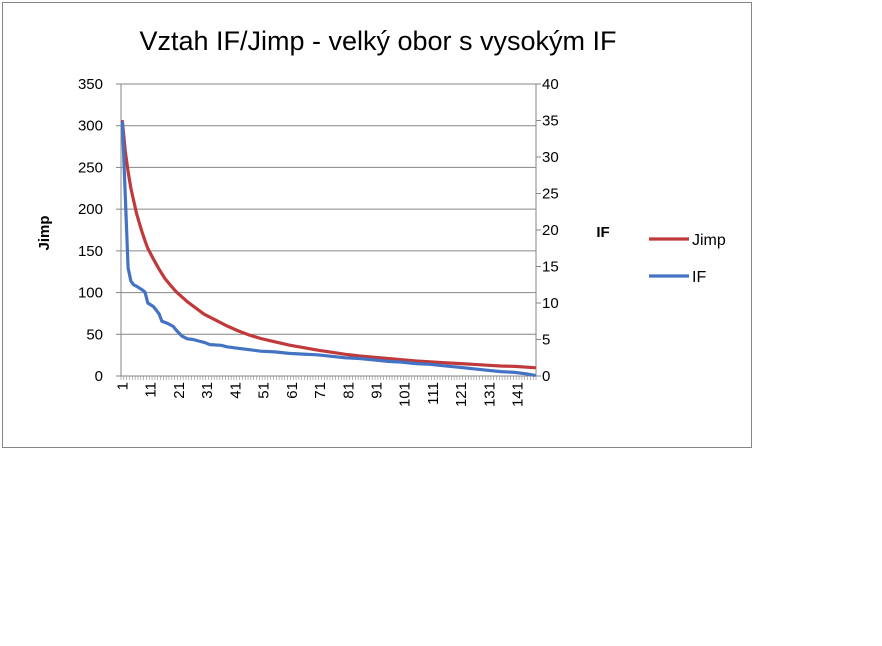  What do you see at coordinates (90, 209) in the screenshot?
I see `y-tick-label: 200` at bounding box center [90, 209].